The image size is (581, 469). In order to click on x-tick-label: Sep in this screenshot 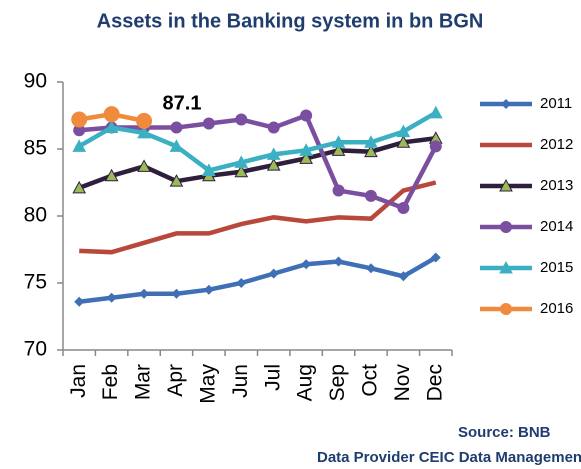, I will do `click(337, 382)`.